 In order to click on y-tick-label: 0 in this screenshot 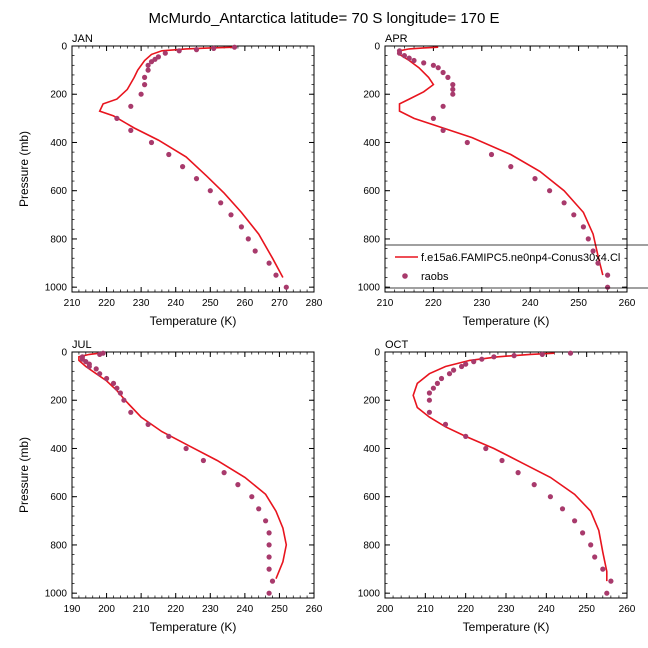, I will do `click(377, 353)`.